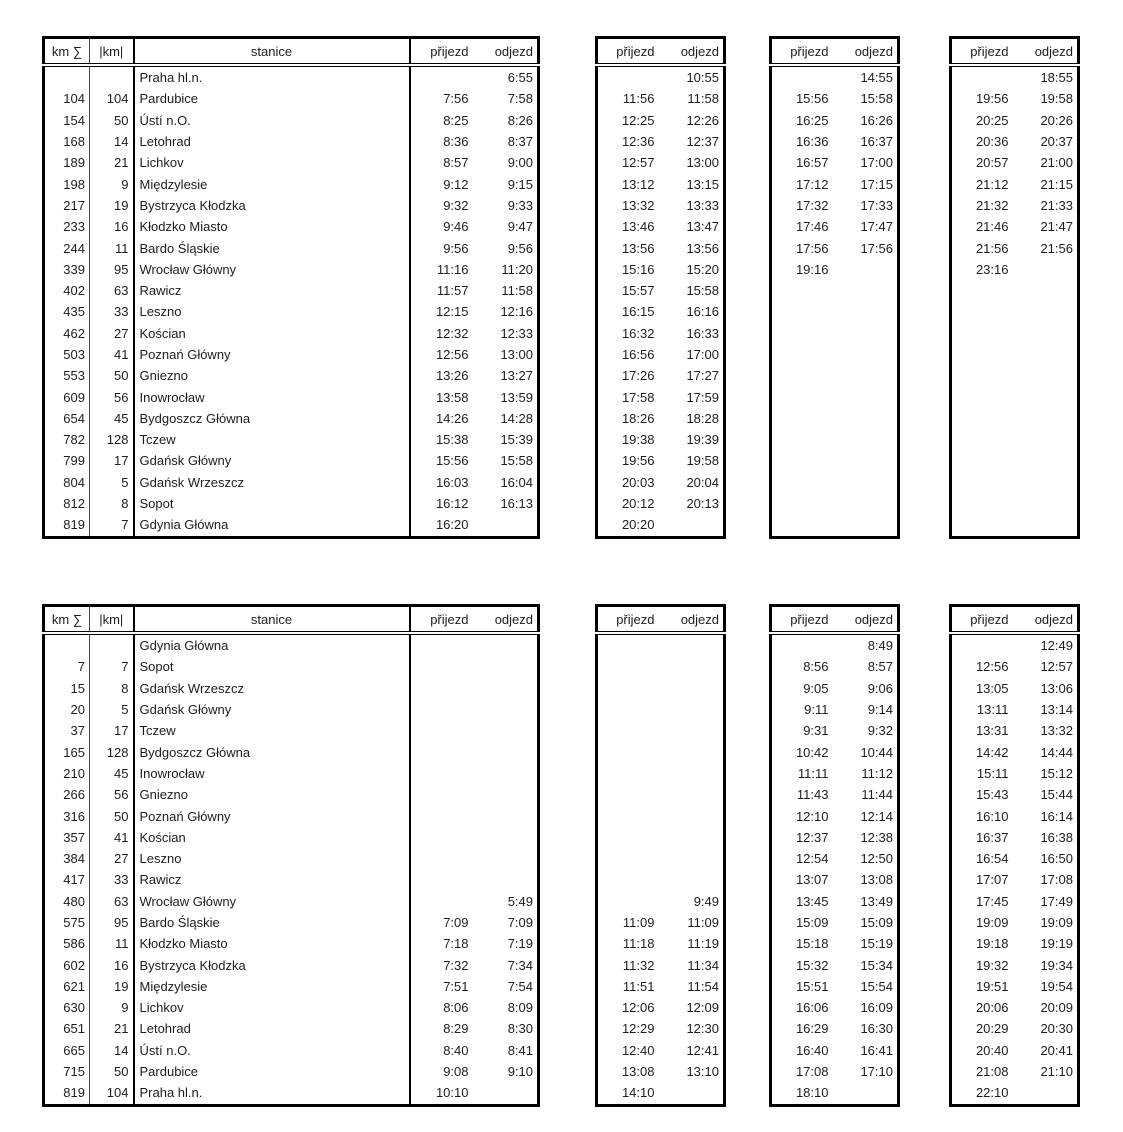 This screenshot has width=1123, height=1132. I want to click on departure-time-cell: 12:57, so click(1056, 667).